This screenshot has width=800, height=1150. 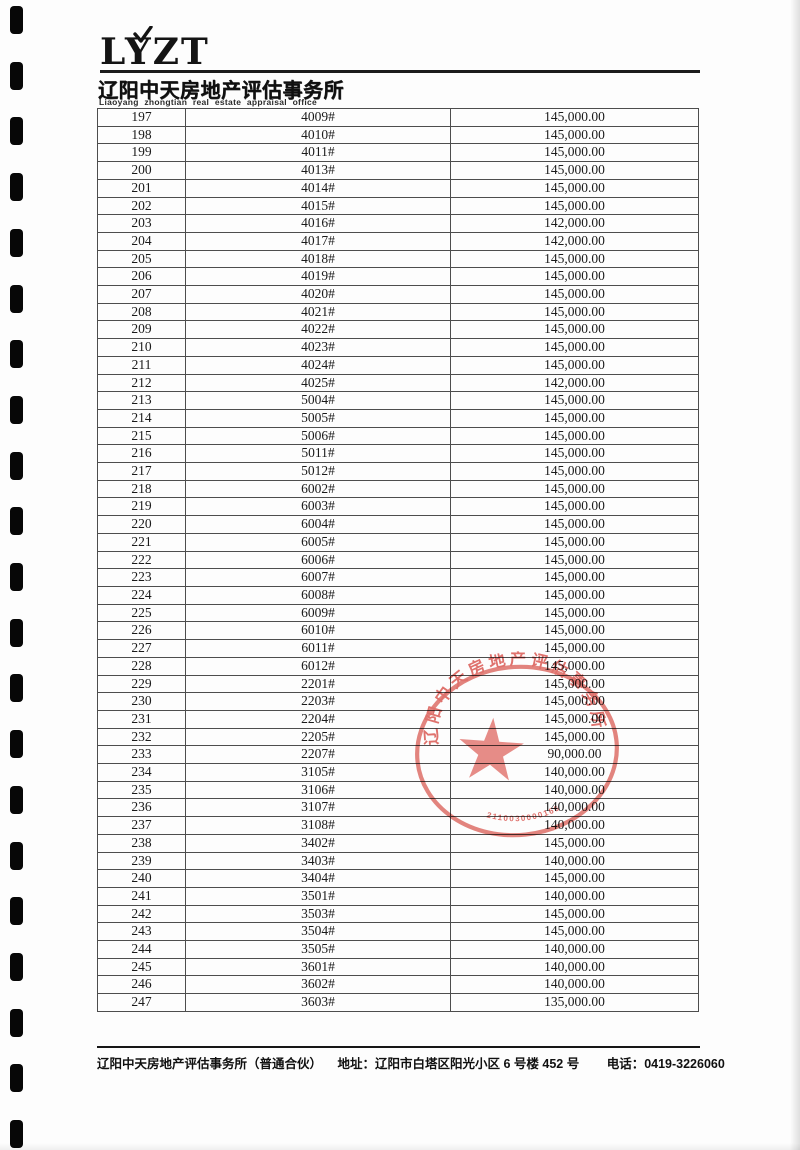 What do you see at coordinates (141, 631) in the screenshot?
I see `cell-index: 226` at bounding box center [141, 631].